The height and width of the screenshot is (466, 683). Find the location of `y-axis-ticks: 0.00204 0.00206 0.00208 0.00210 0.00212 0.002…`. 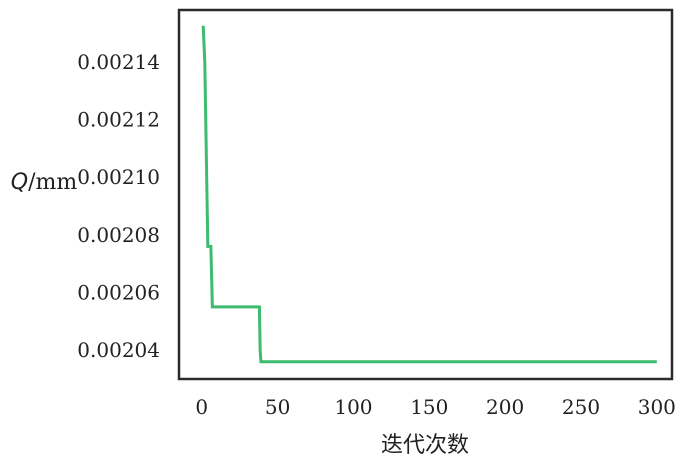

y-axis-ticks: 0.00204 0.00206 0.00208 0.00210 0.00212 0.002… is located at coordinates (118, 206).